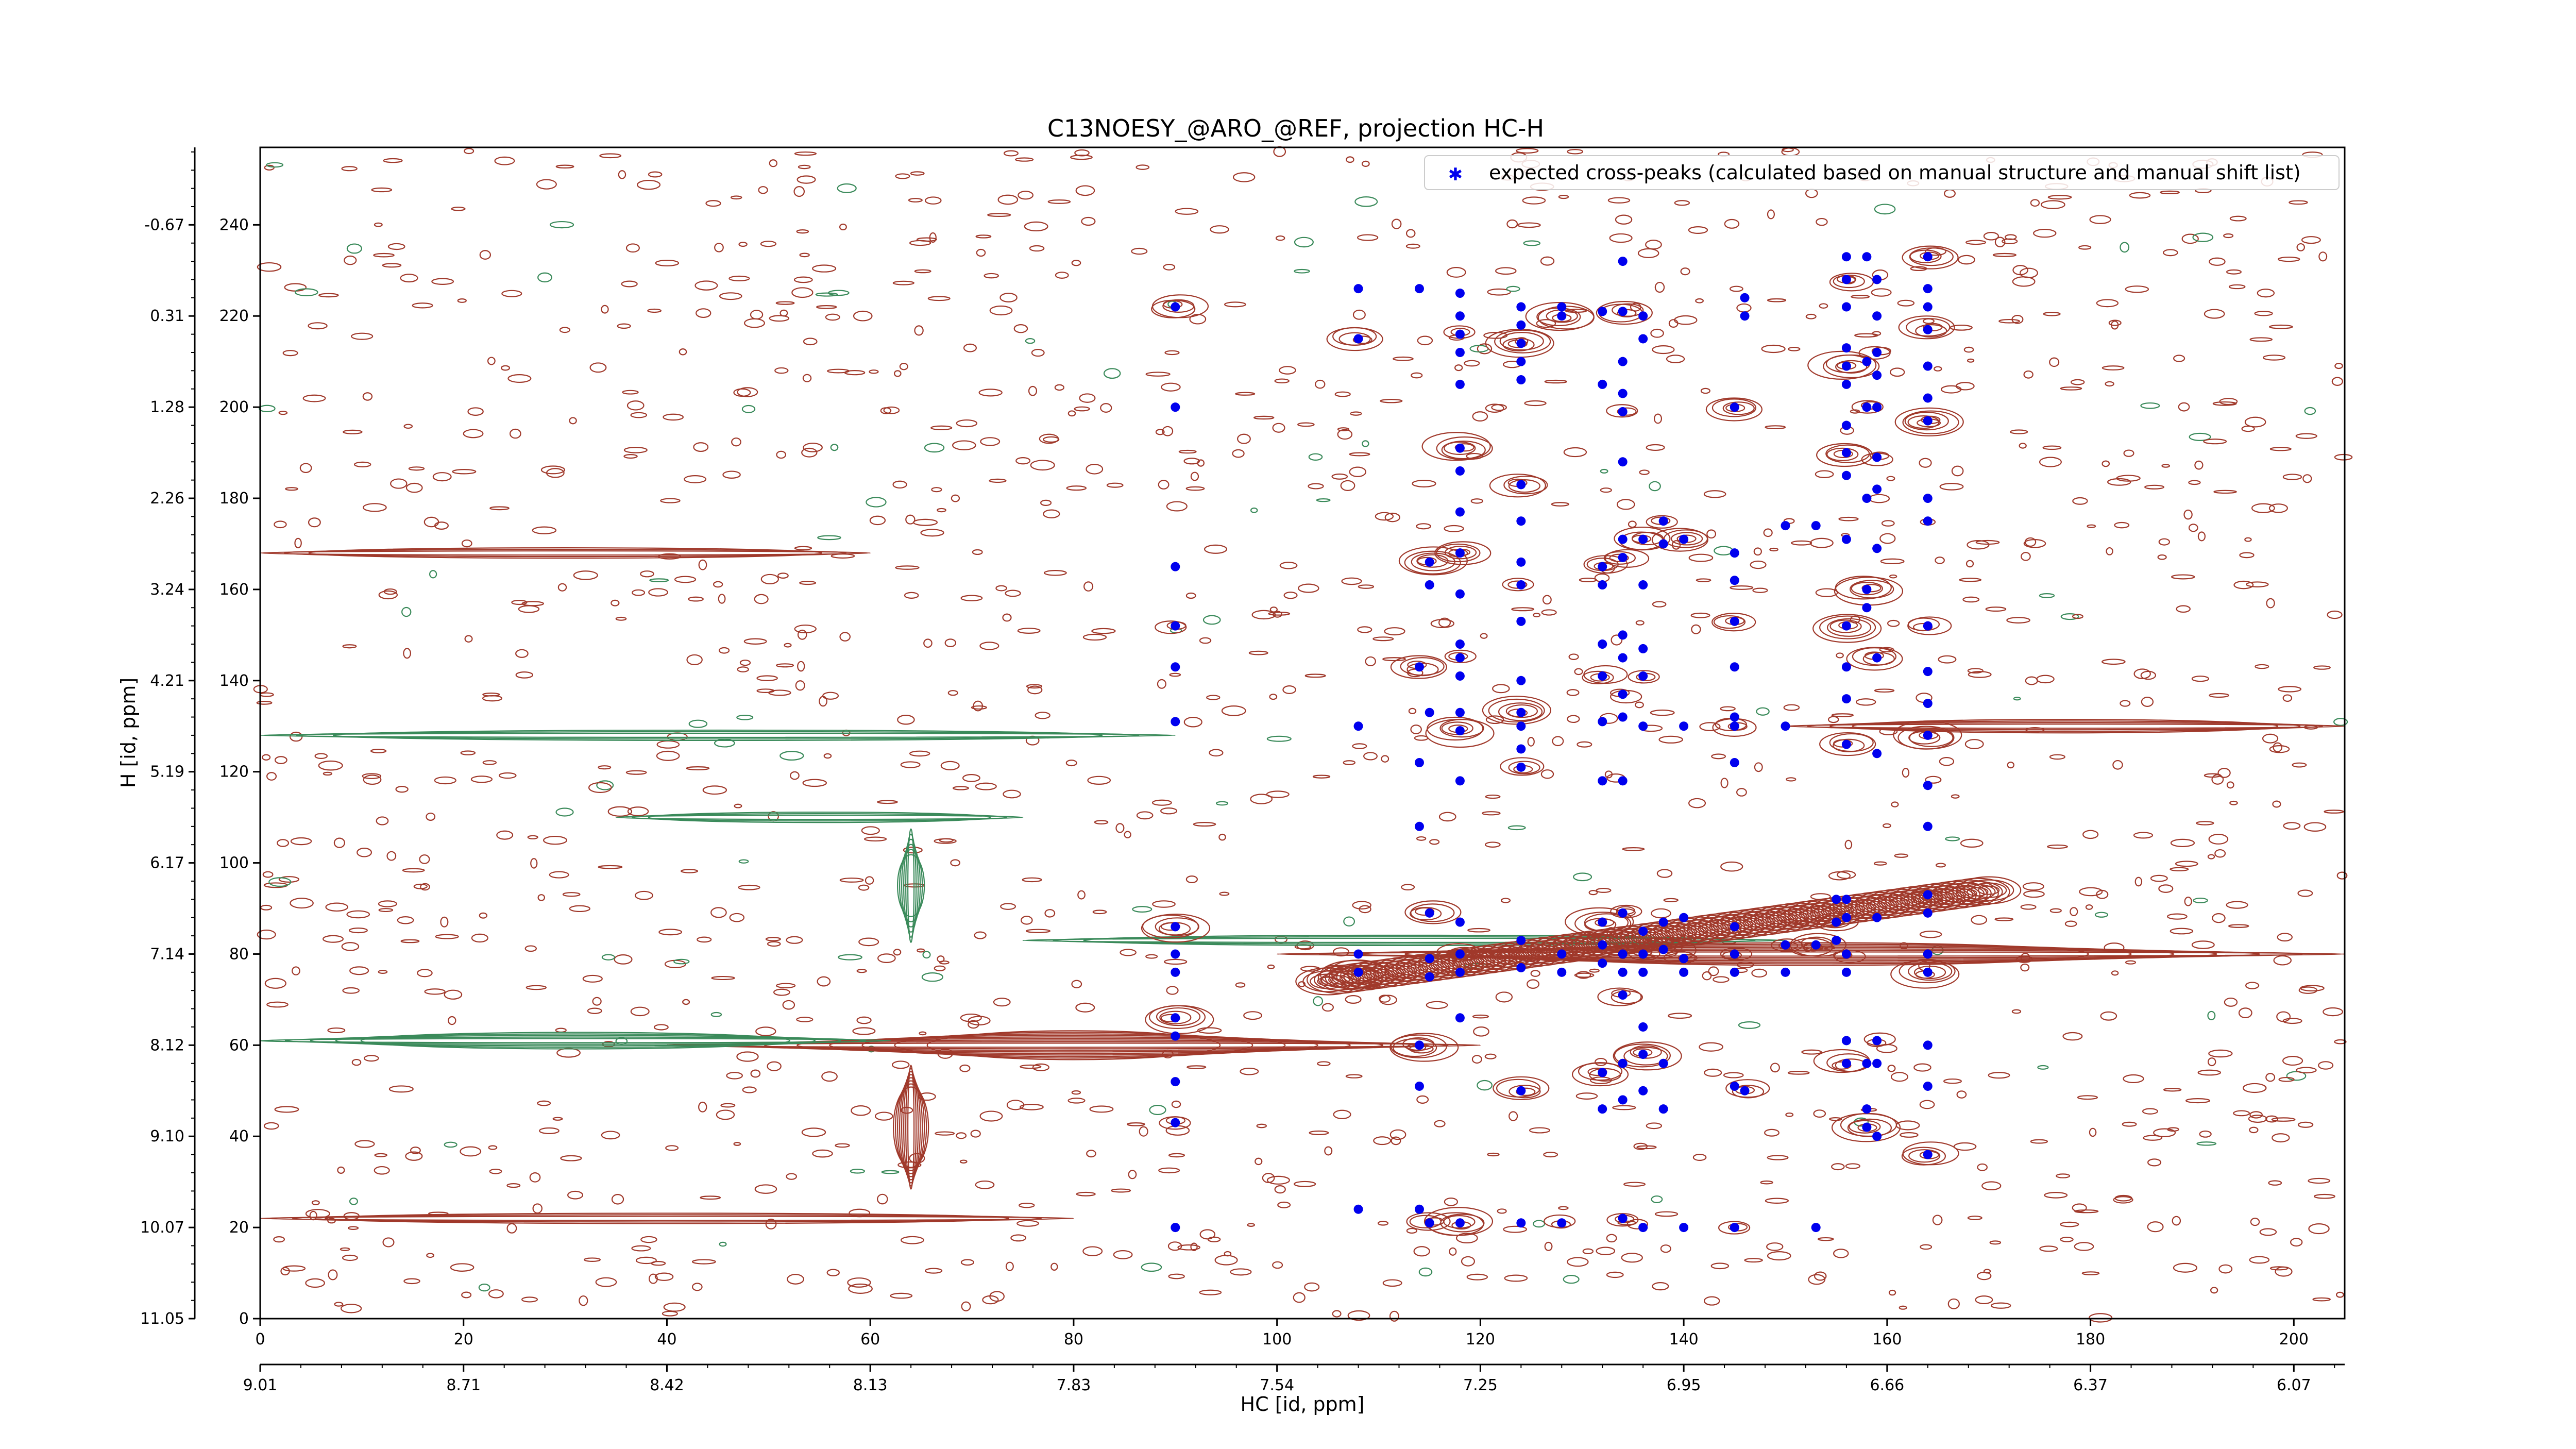 The height and width of the screenshot is (1449, 2576). Describe the element at coordinates (239, 1228) in the screenshot. I see `y-tick-label: 20` at that location.